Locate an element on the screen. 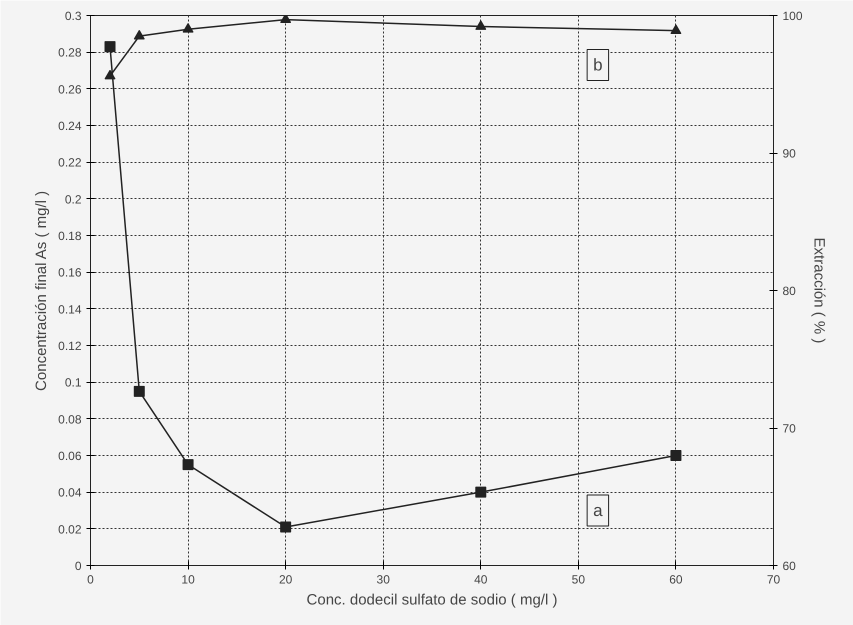 This screenshot has width=853, height=625. y2-tick-label: 90 is located at coordinates (789, 153).